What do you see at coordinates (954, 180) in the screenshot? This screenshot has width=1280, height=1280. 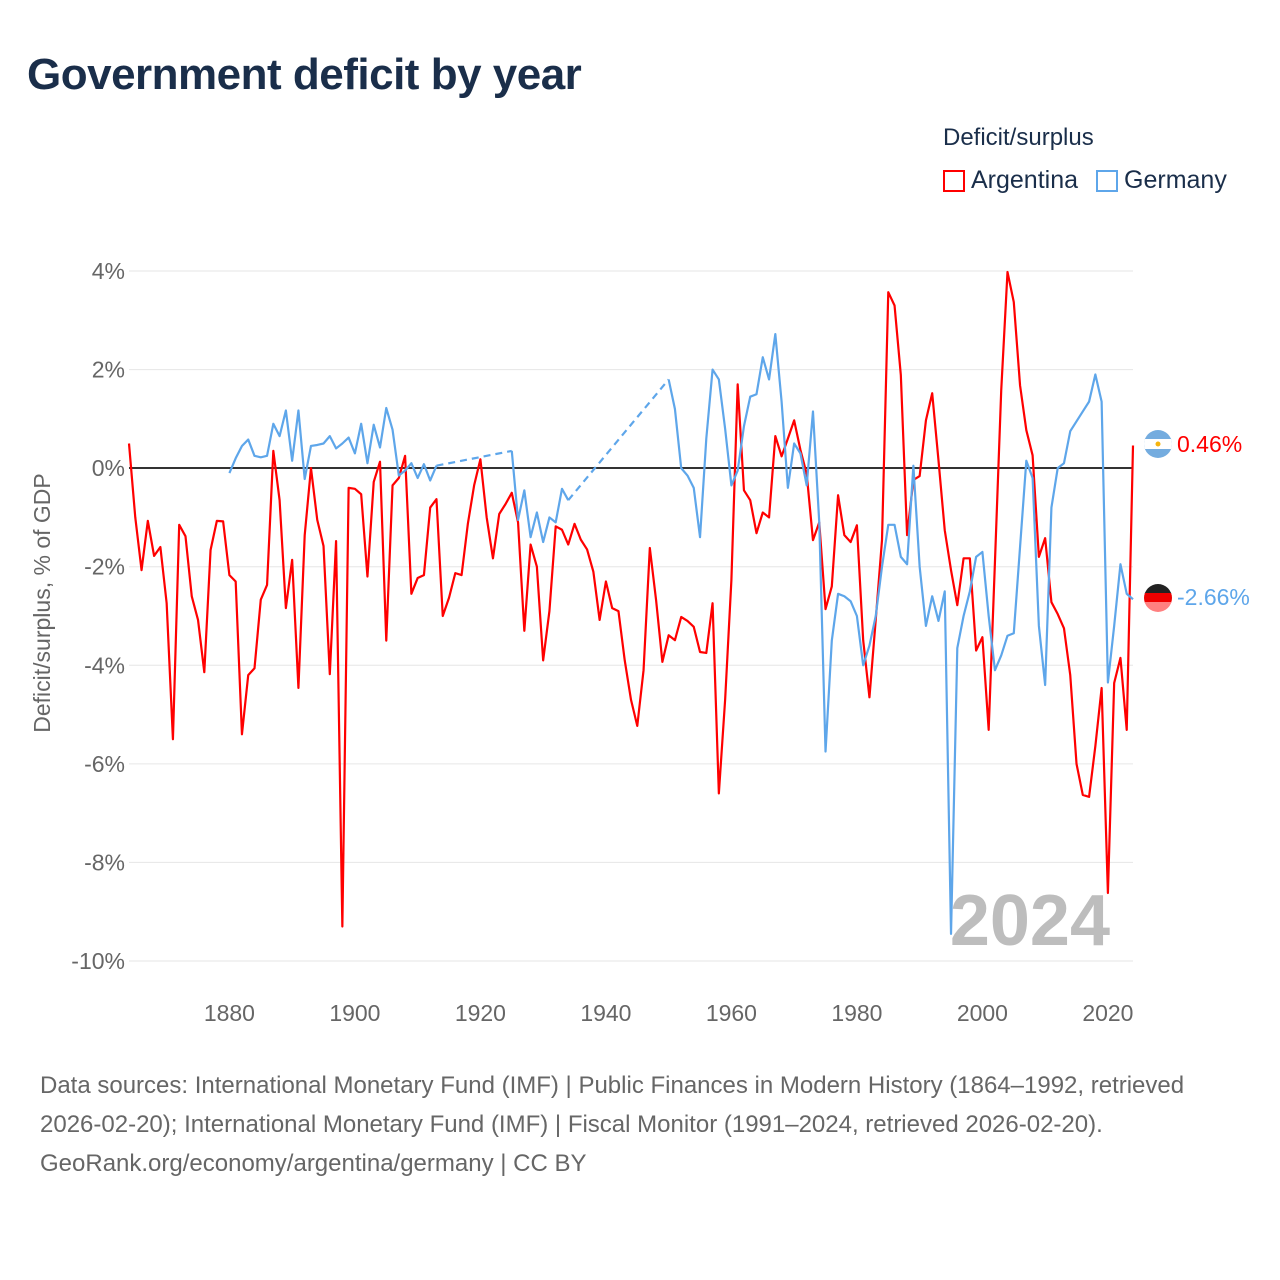 I see `legend-swatch-argentina` at bounding box center [954, 180].